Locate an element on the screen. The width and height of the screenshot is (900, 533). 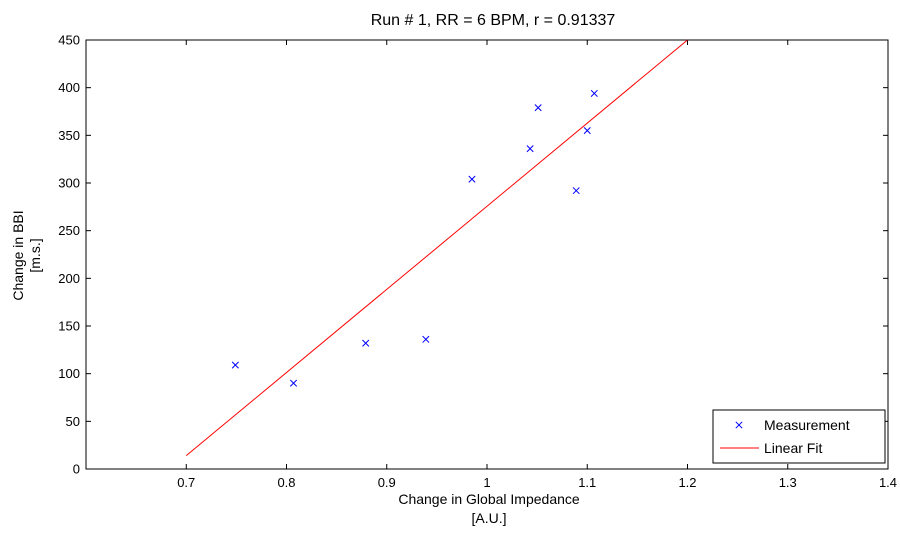
x-axis-title: Change in Global Impedance is located at coordinates (489, 499).